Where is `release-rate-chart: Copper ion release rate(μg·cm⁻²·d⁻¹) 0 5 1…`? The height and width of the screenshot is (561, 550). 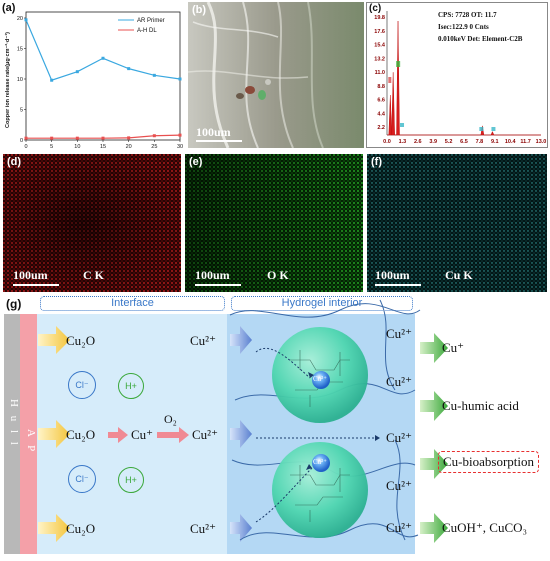
release-rate-chart: Copper ion release rate(μg·cm⁻²·d⁻¹) 0 5 1… is located at coordinates (93, 80).